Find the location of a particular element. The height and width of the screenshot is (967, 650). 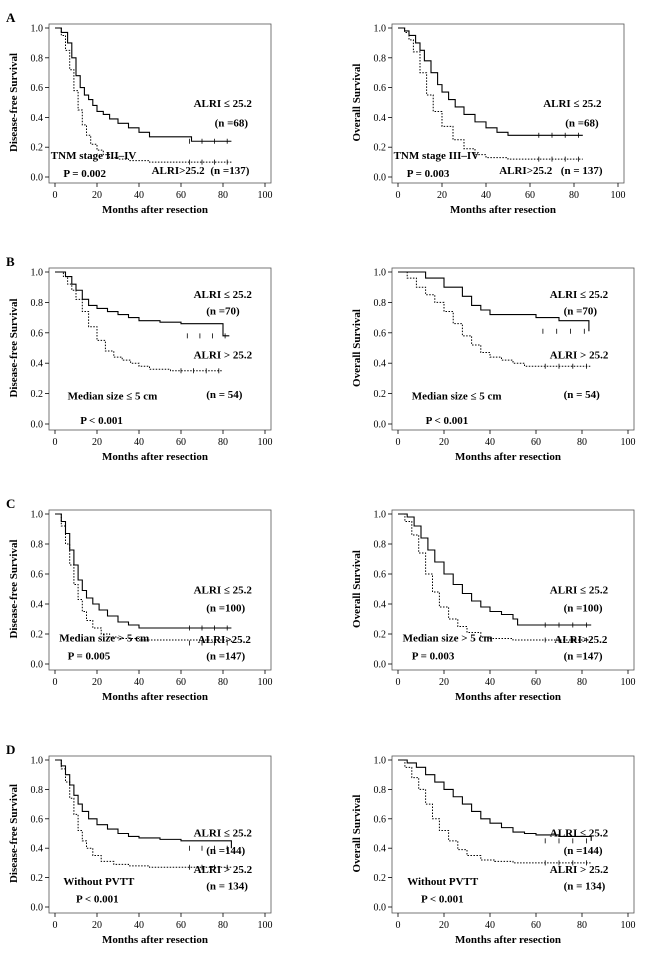

panel-letter: B is located at coordinates (10, 261).